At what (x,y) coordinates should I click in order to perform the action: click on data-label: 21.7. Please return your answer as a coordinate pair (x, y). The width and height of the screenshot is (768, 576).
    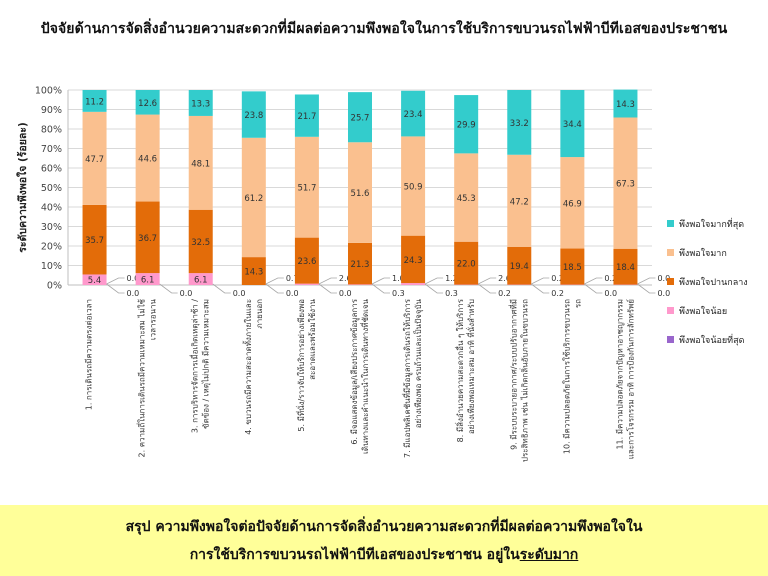
    Looking at the image, I should click on (306, 117).